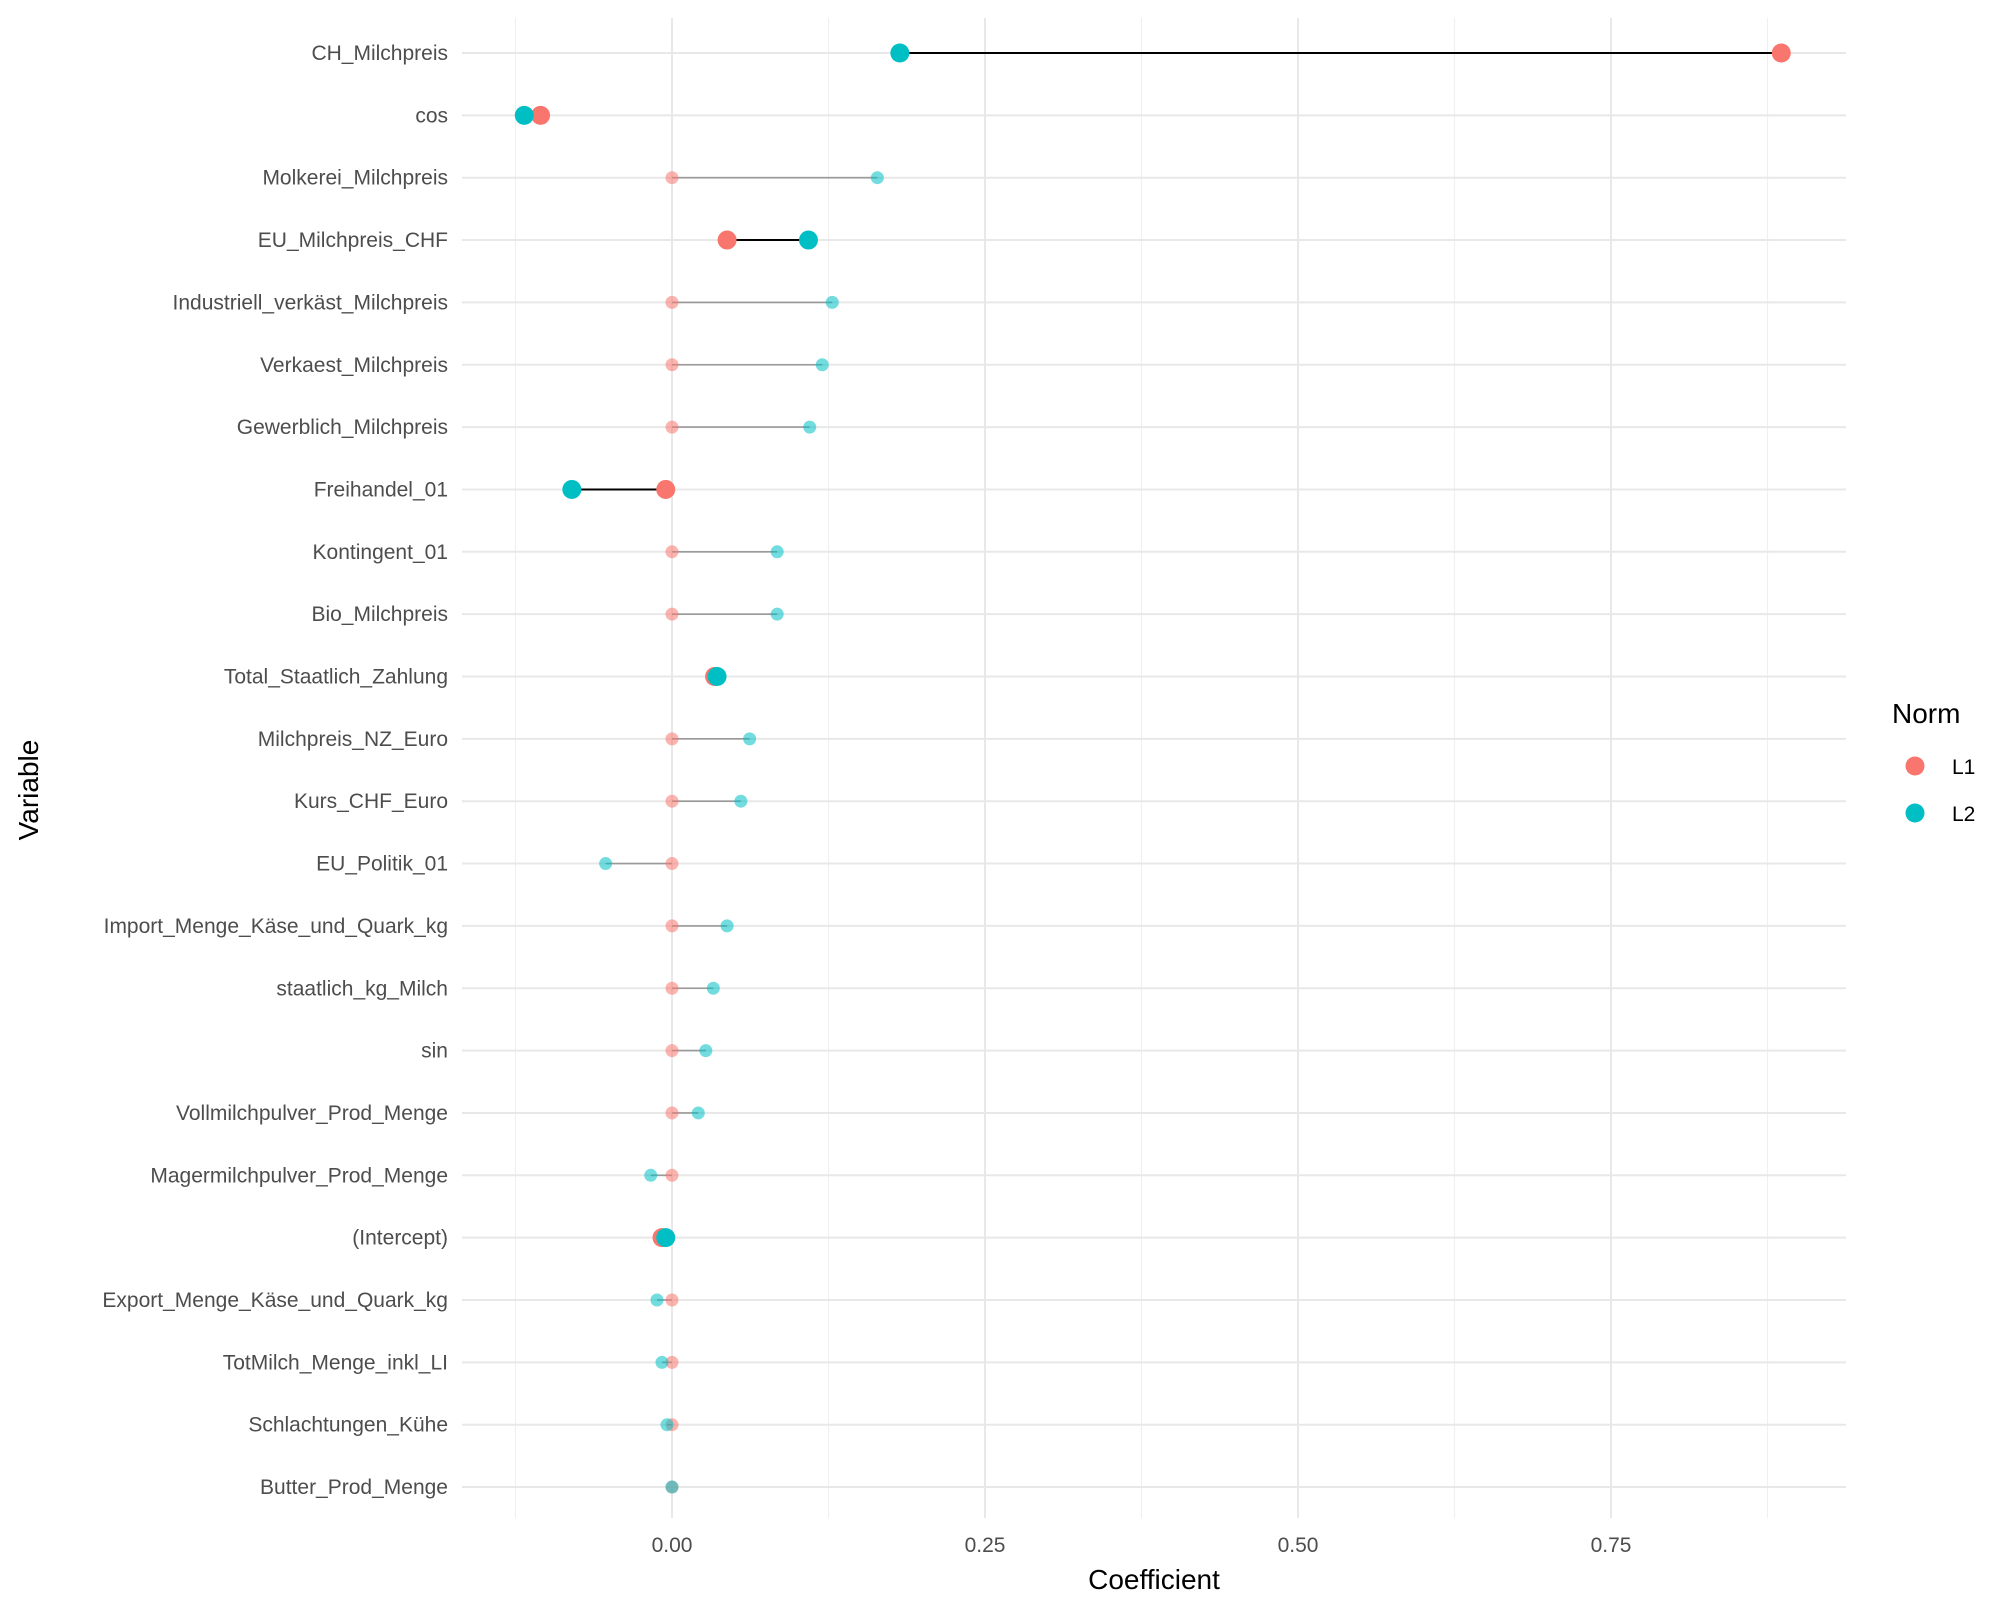 The image size is (2000, 1600). I want to click on point-l1-kurs-chf-euro, so click(672, 801).